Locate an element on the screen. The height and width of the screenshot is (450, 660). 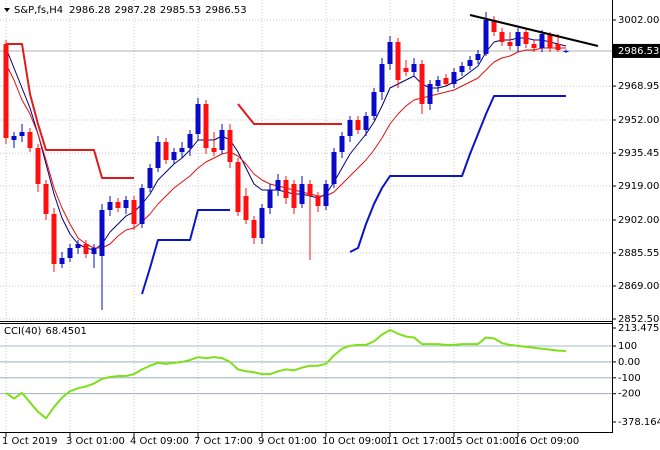
x-tick-label: 16 Oct 09:00 is located at coordinates (546, 441).